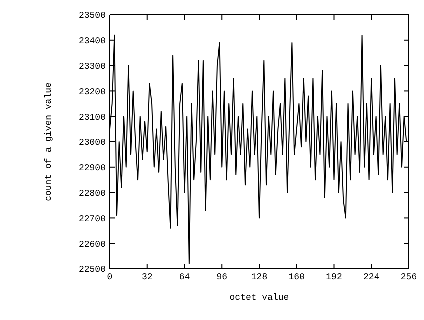 The height and width of the screenshot is (320, 424). I want to click on y-tick-label: 23300, so click(92, 67).